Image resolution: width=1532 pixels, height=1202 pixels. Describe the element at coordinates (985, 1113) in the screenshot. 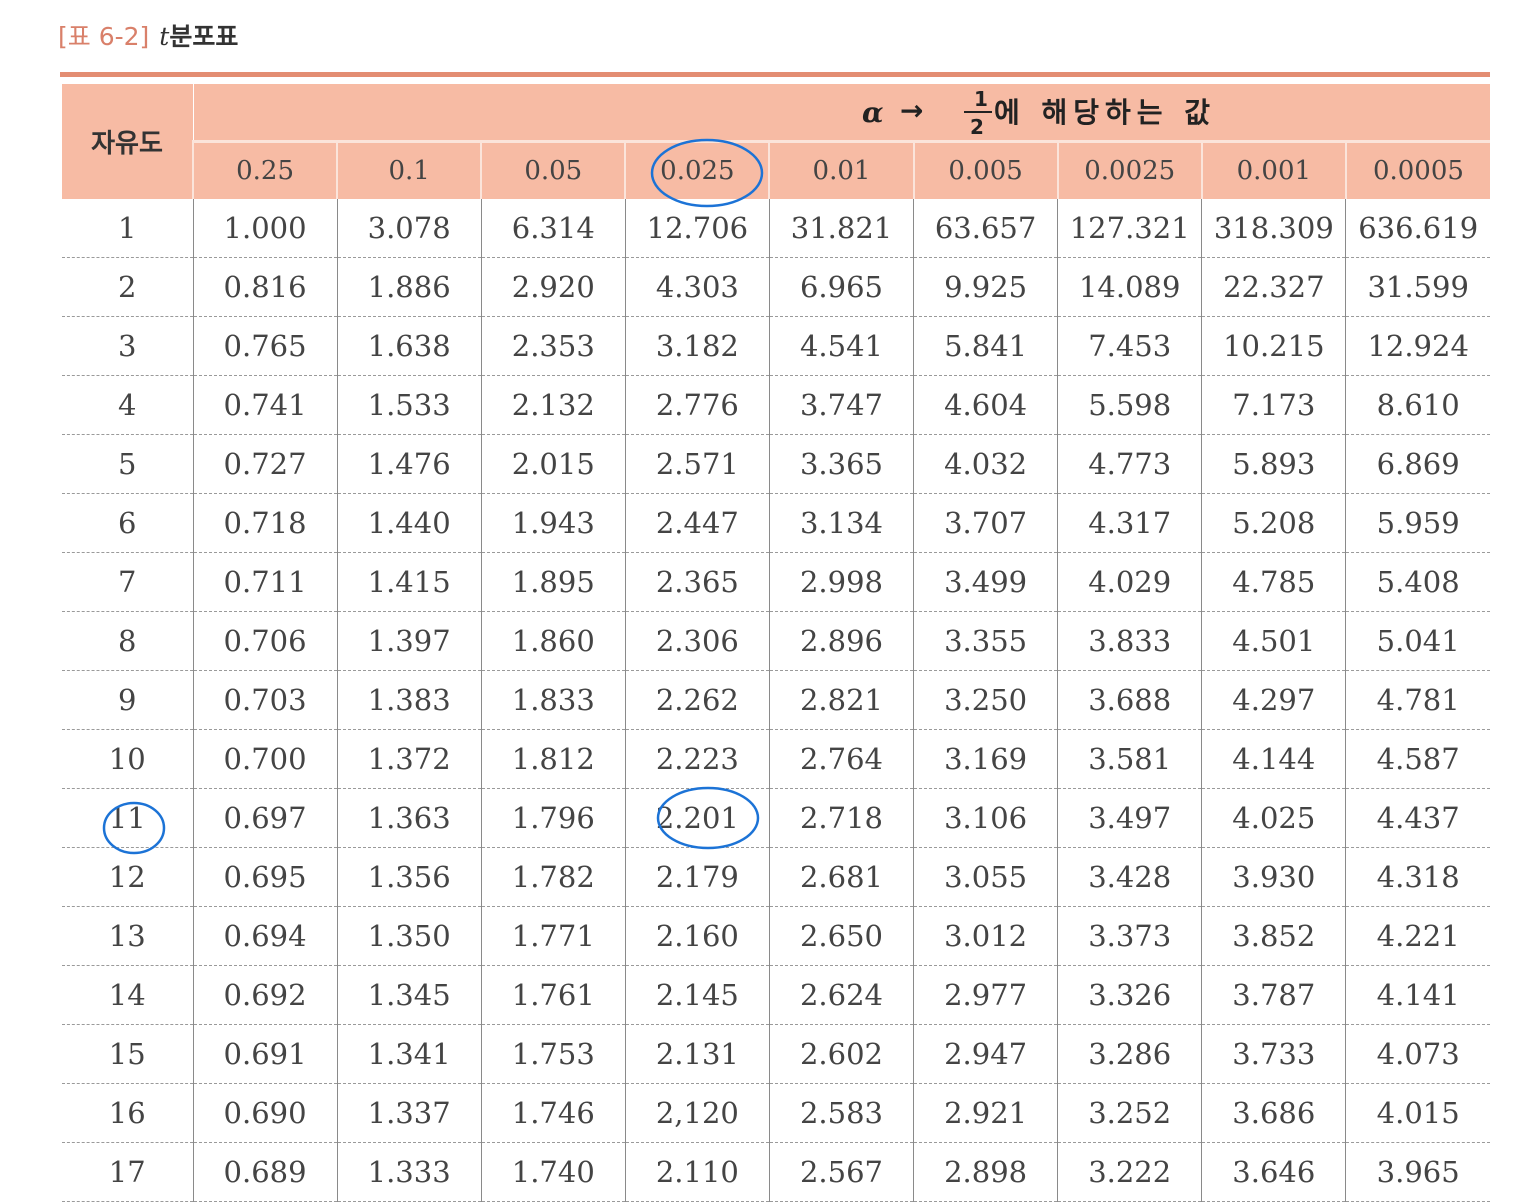

I see `value-cell: 2.921` at that location.